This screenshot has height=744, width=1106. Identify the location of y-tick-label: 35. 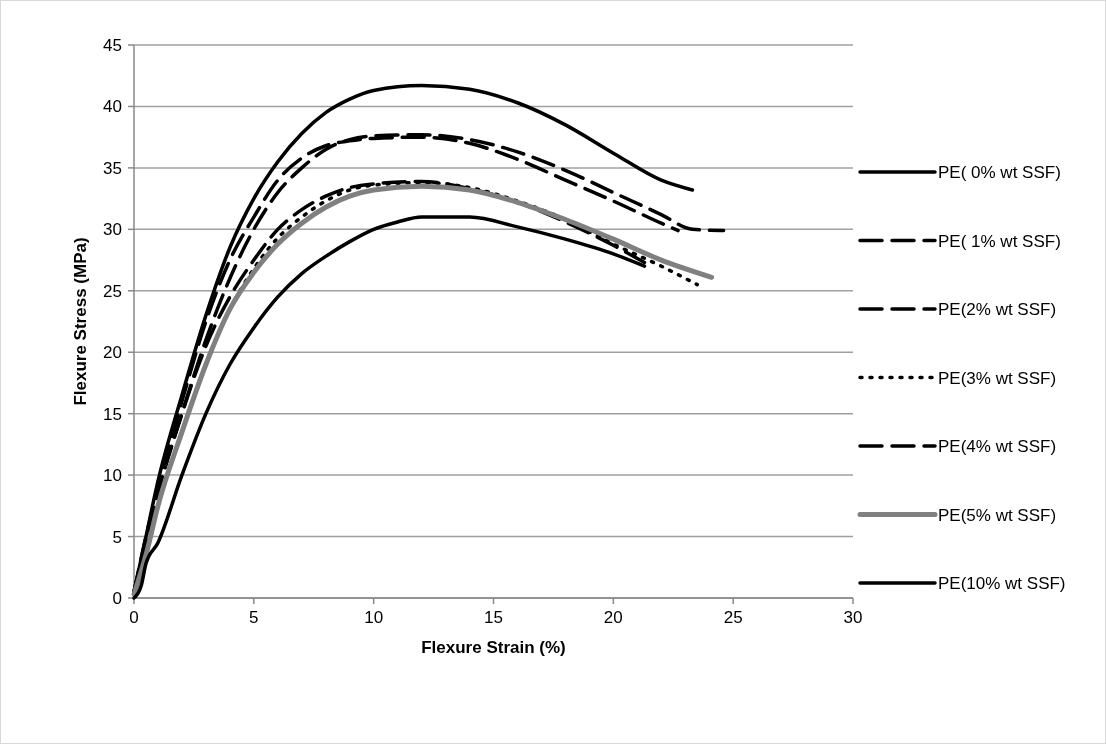
(112, 168).